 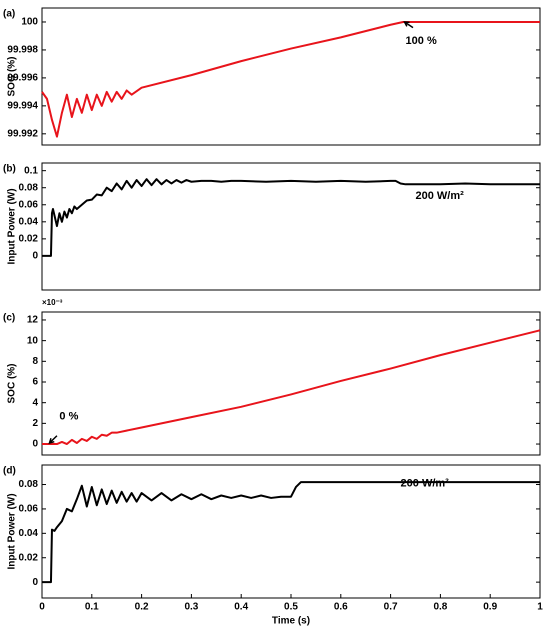 What do you see at coordinates (421, 41) in the screenshot?
I see `annotation: 100 %` at bounding box center [421, 41].